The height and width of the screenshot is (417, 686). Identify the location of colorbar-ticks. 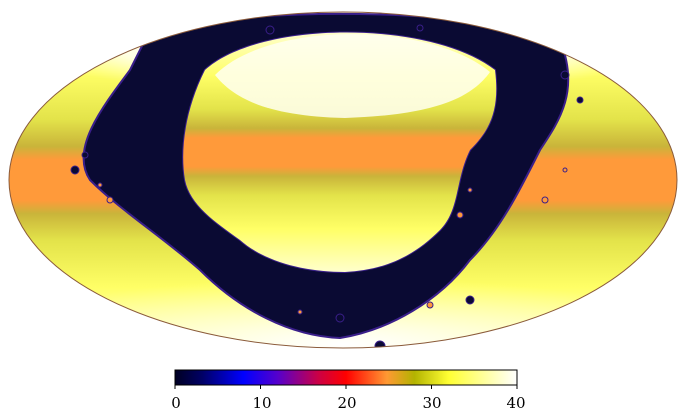
(346, 387).